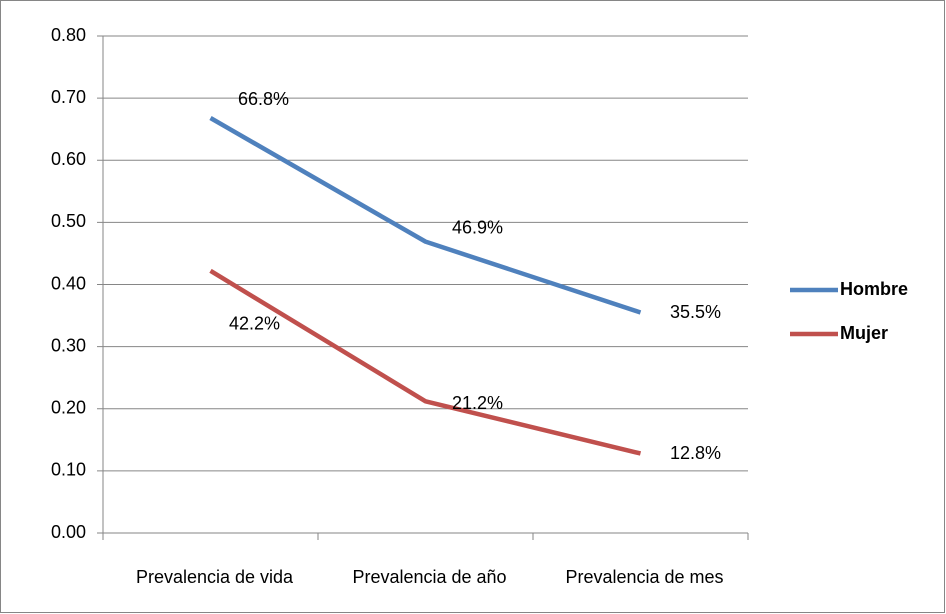  What do you see at coordinates (477, 227) in the screenshot?
I see `data-label: 46.9%` at bounding box center [477, 227].